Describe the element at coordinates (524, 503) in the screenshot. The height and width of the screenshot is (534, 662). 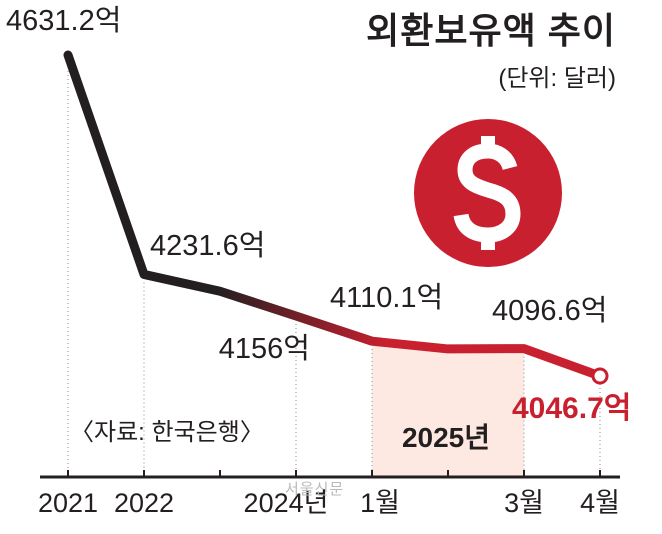
I see `x-tick-label: 3월` at that location.